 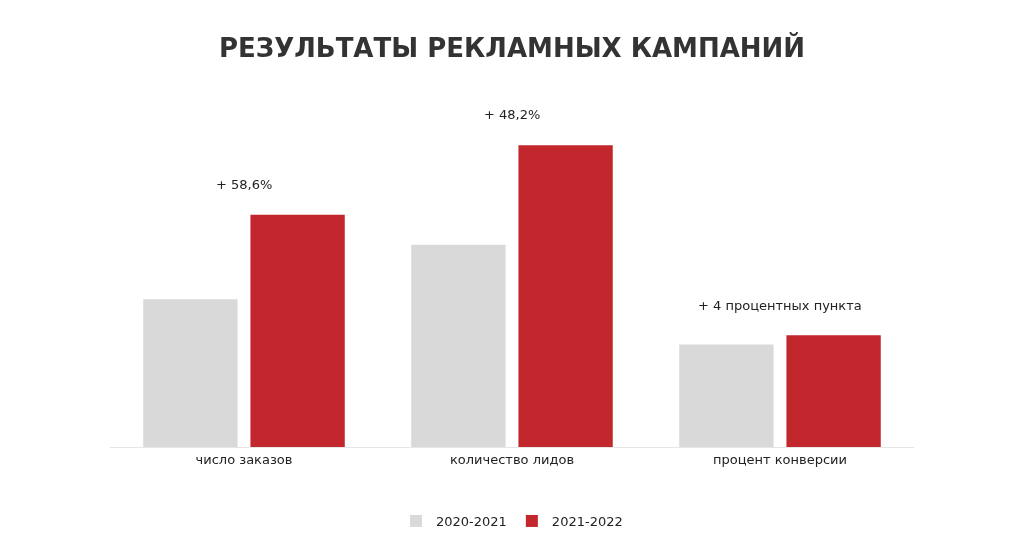 What do you see at coordinates (512, 114) in the screenshot?
I see `text: + 48,2%` at bounding box center [512, 114].